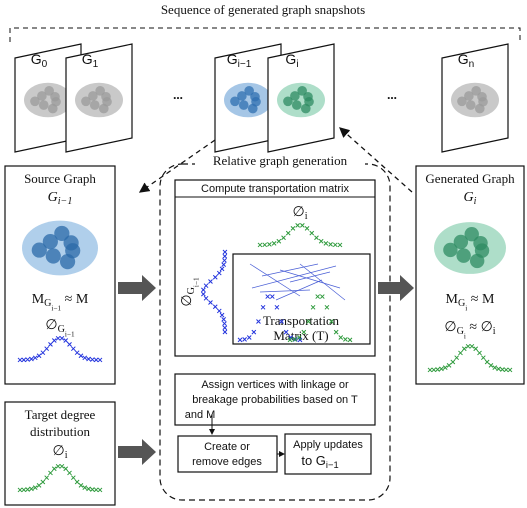 This screenshot has width=527, height=508. Describe the element at coordinates (60, 178) in the screenshot. I see `source-title: Source Graph` at that location.